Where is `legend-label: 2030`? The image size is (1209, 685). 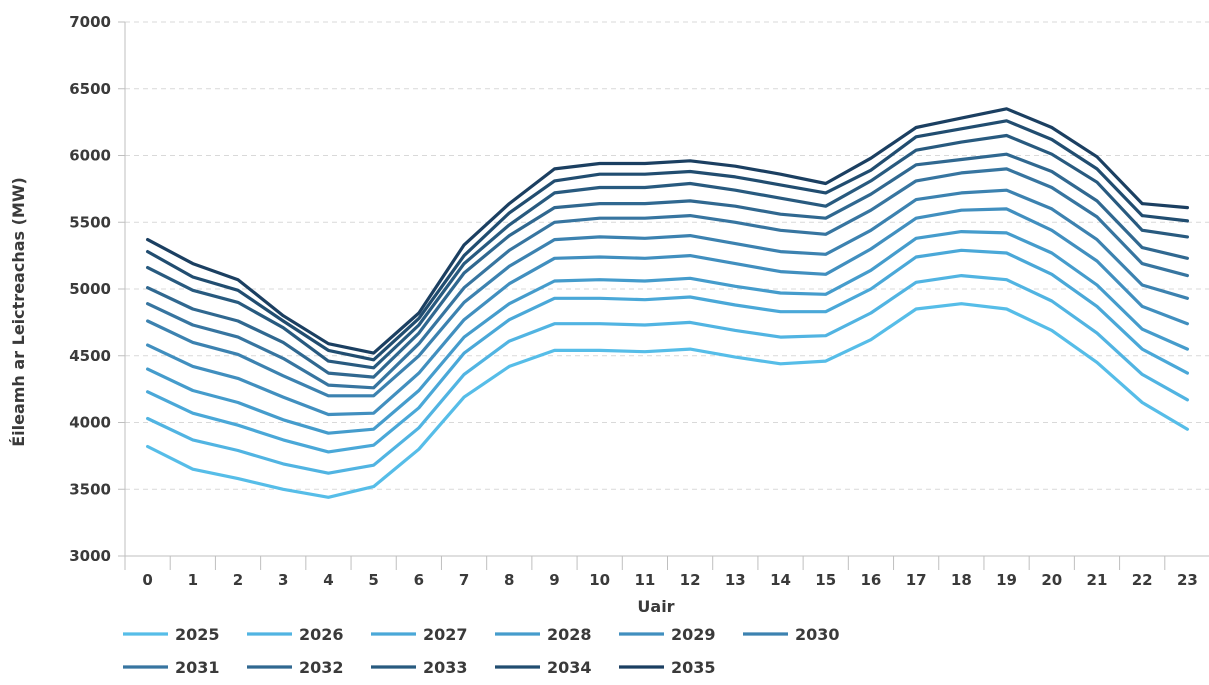
legend-label: 2030 is located at coordinates (817, 634).